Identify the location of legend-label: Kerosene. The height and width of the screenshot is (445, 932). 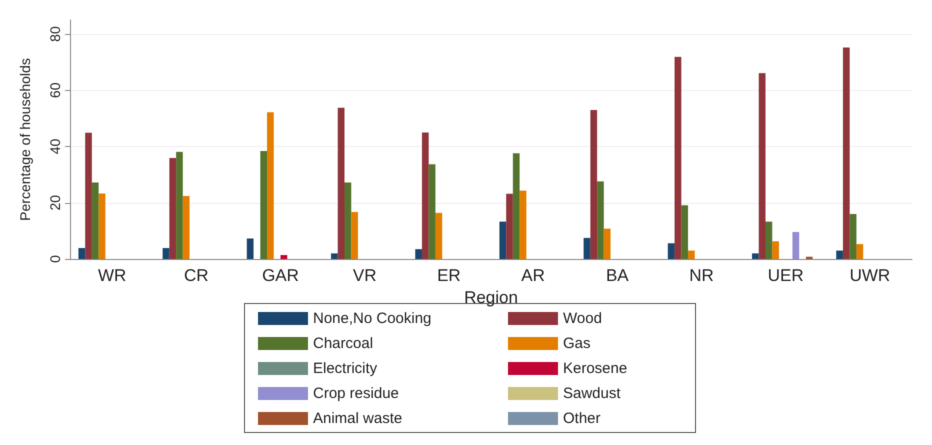
(595, 368).